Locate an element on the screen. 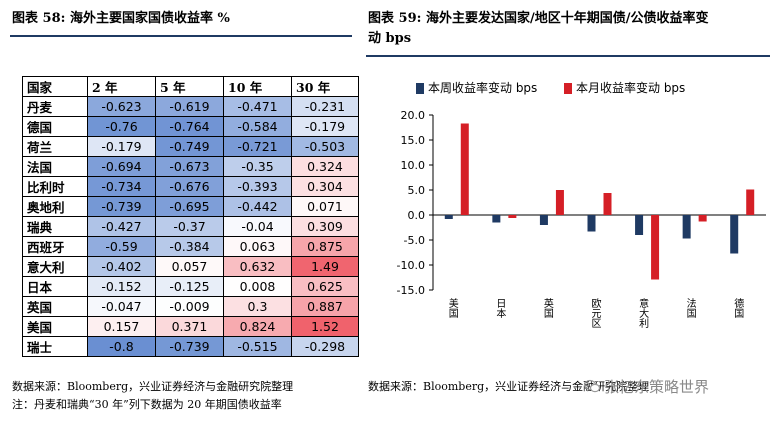 The height and width of the screenshot is (426, 779). right-title-line1: 图表 59: 海外主要发达国家/地区十年期国债/公债收益率变 is located at coordinates (538, 18).